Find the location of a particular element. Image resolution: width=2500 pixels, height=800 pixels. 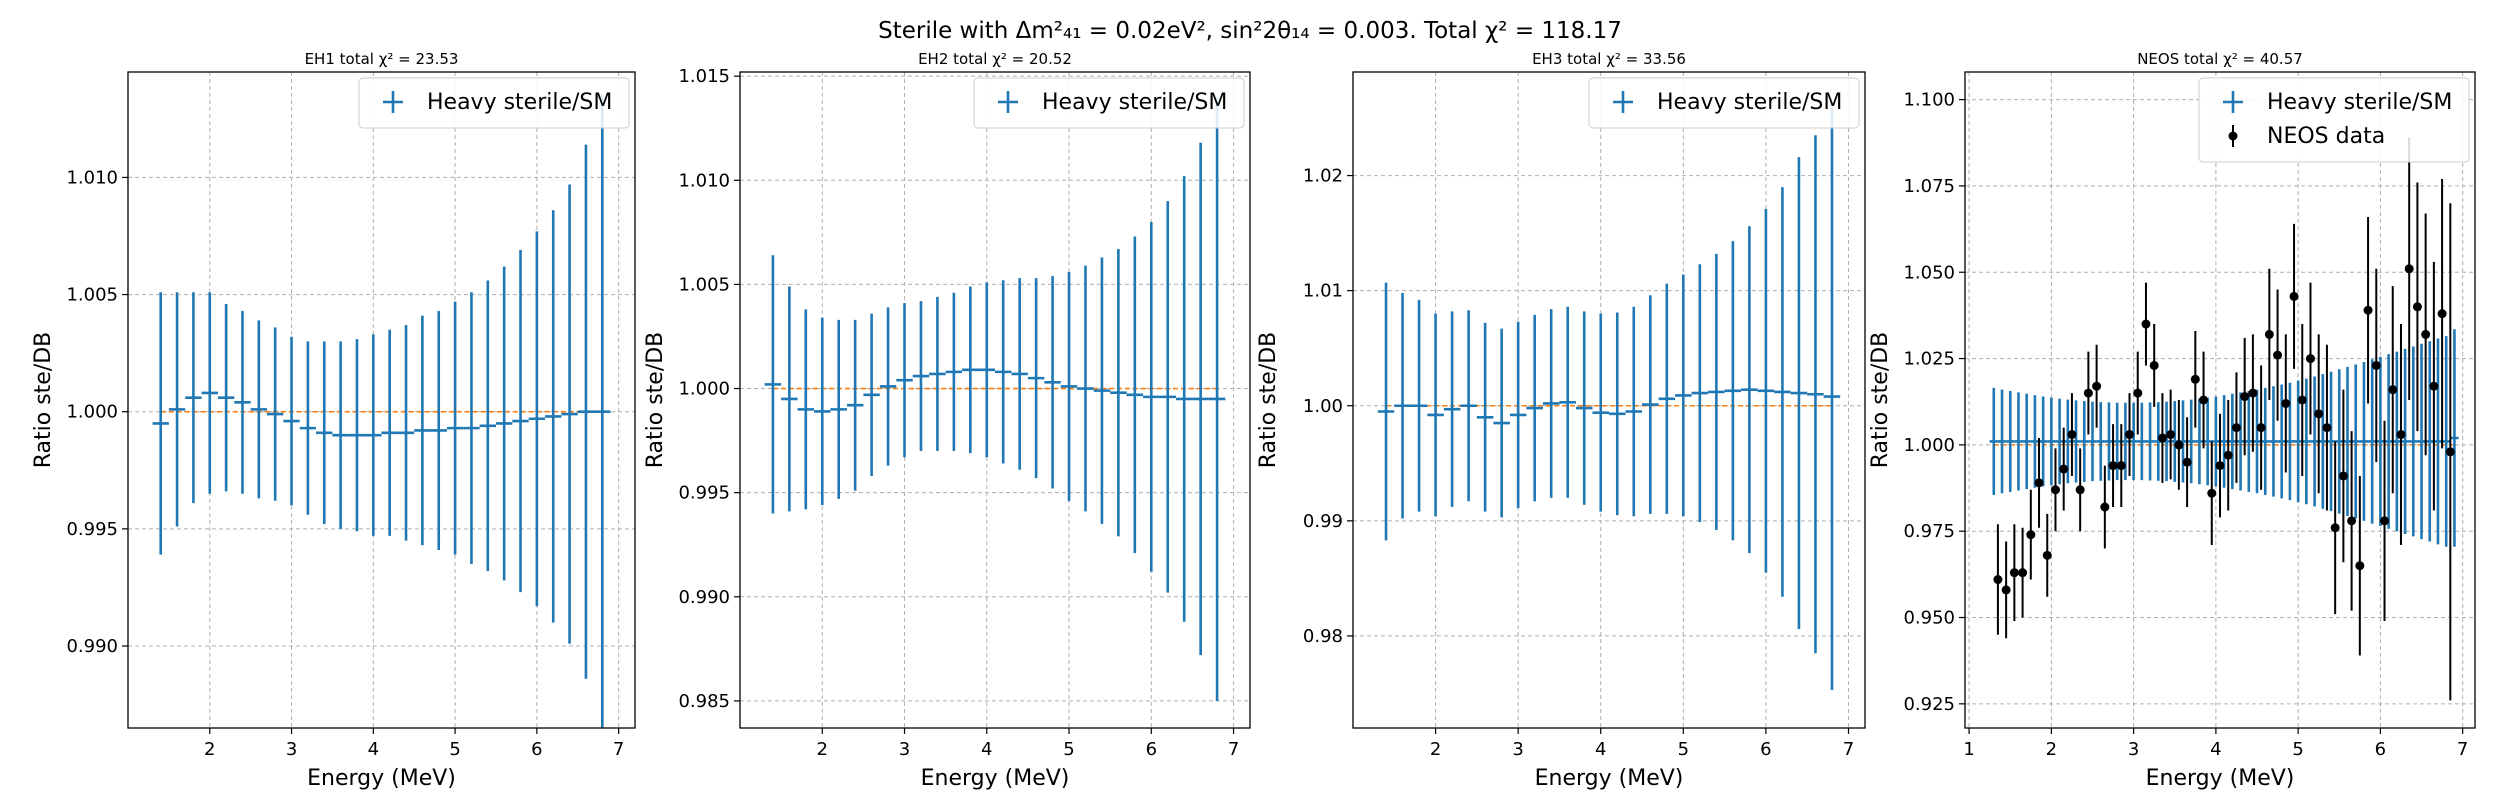

y-tick-label: 0.950 is located at coordinates (1929, 618).